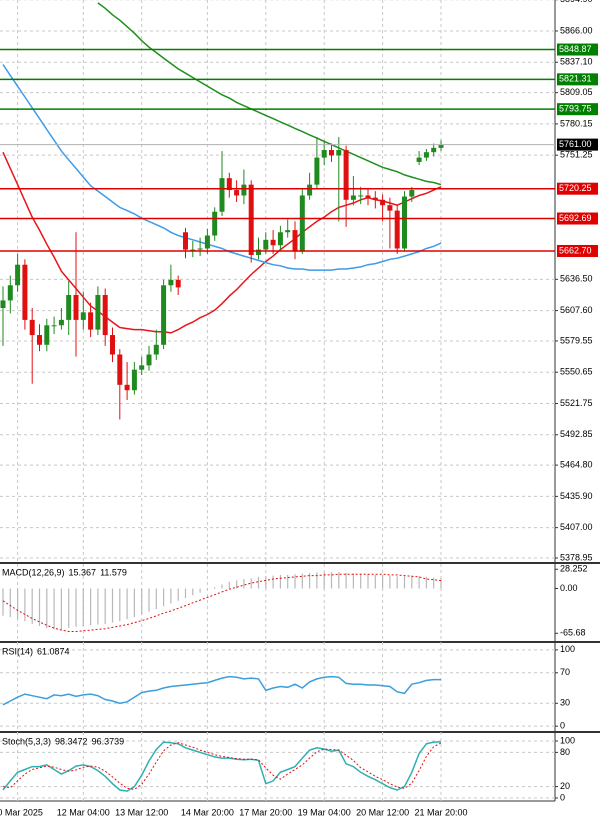 The height and width of the screenshot is (823, 600). Describe the element at coordinates (573, 633) in the screenshot. I see `y-tick-label: -65.68` at that location.